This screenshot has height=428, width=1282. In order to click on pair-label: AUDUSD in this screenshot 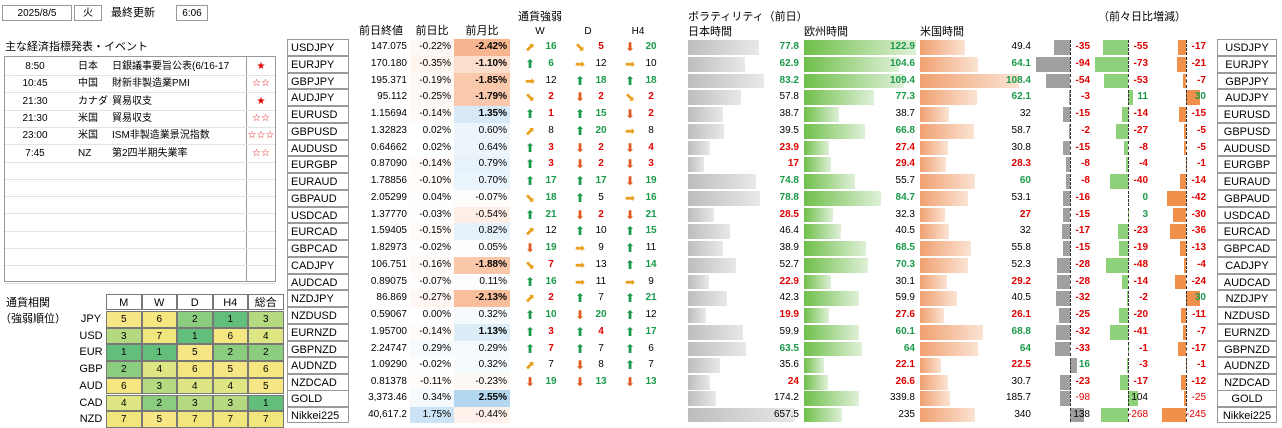, I will do `click(318, 148)`.